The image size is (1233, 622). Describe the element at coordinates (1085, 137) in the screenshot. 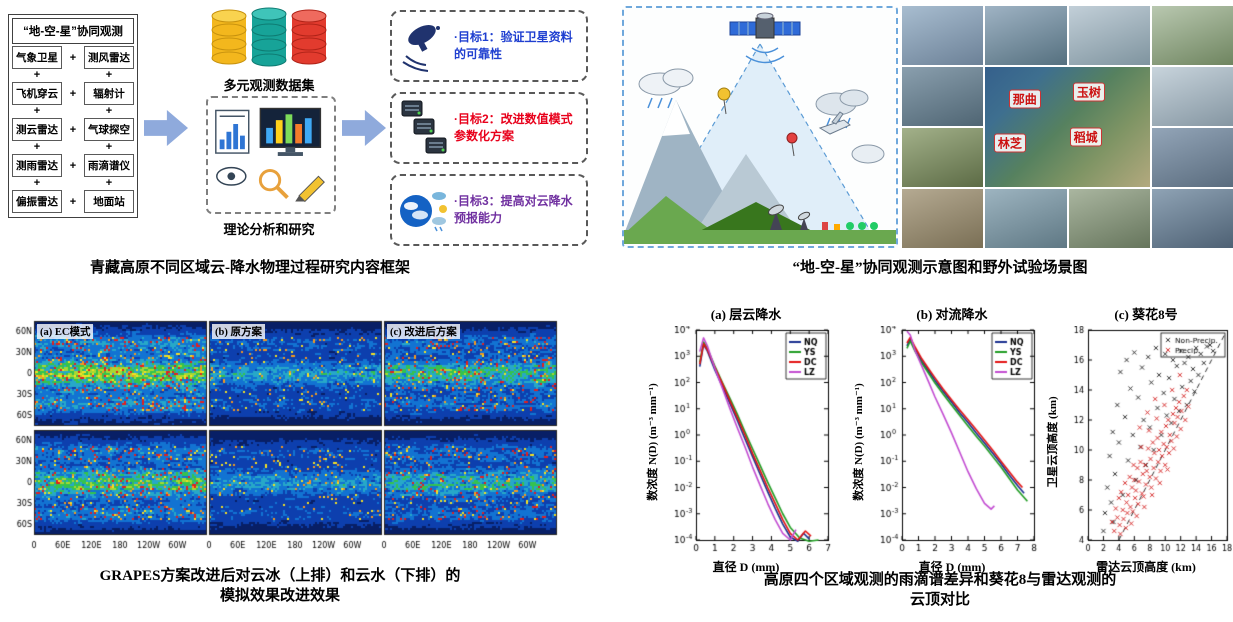

I see `site-label: 稻城` at that location.